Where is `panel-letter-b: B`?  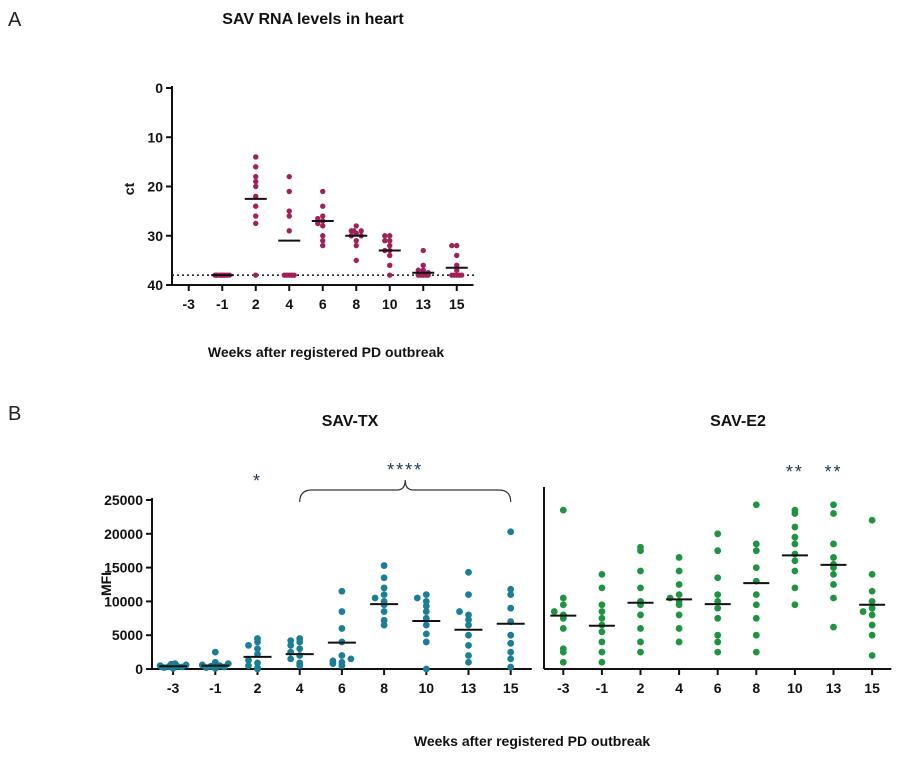
panel-letter-b: B is located at coordinates (14, 414).